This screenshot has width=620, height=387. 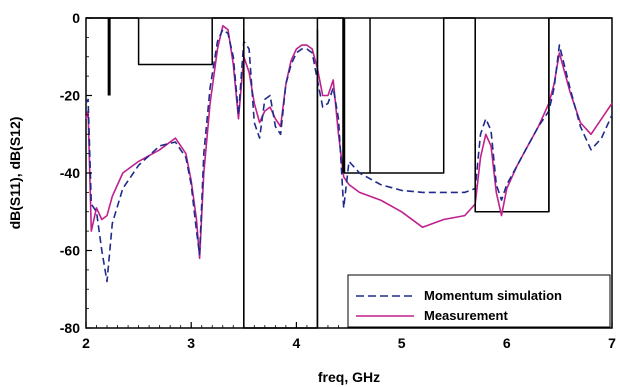 What do you see at coordinates (466, 315) in the screenshot?
I see `legend-label-measurement: Measurement` at bounding box center [466, 315].